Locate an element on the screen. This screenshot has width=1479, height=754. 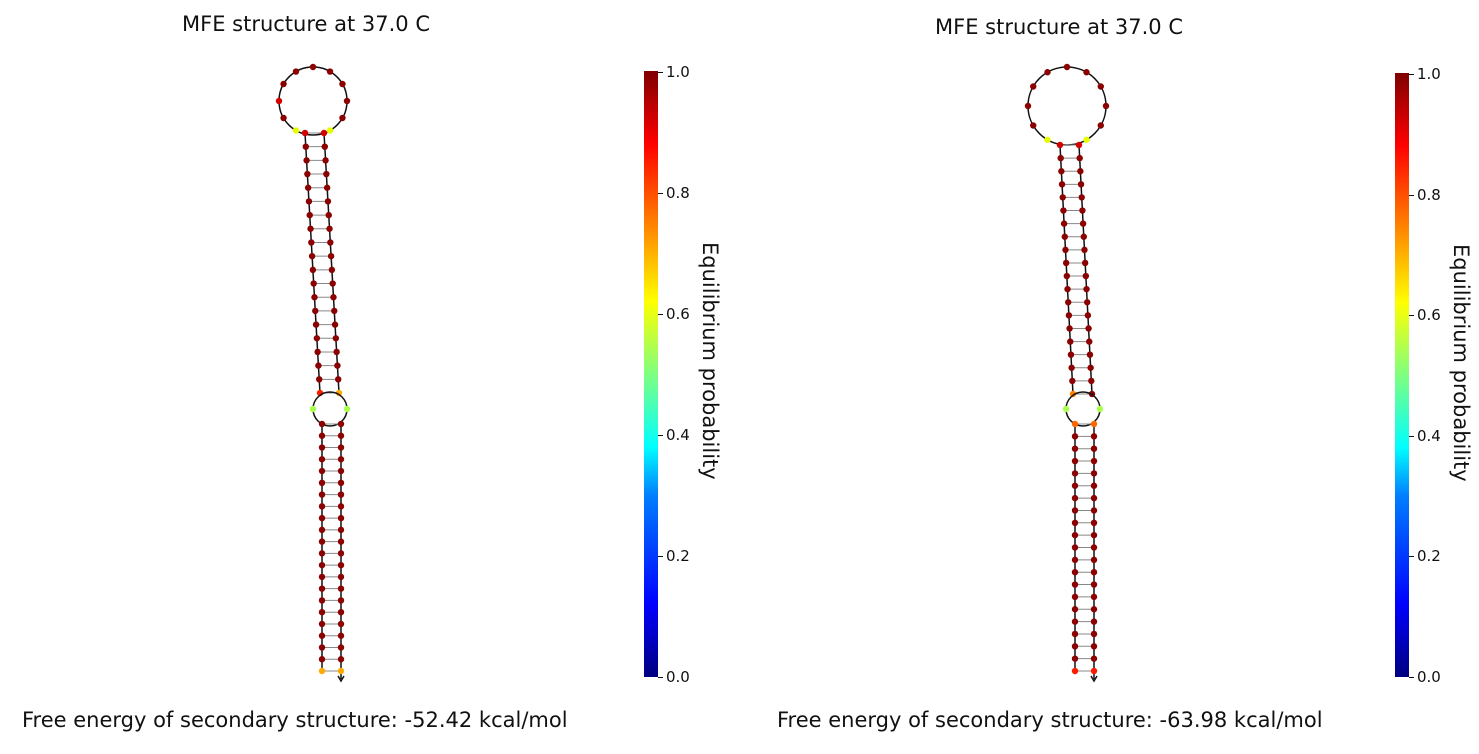
colorbar-tick: 0.2 is located at coordinates (1429, 556).